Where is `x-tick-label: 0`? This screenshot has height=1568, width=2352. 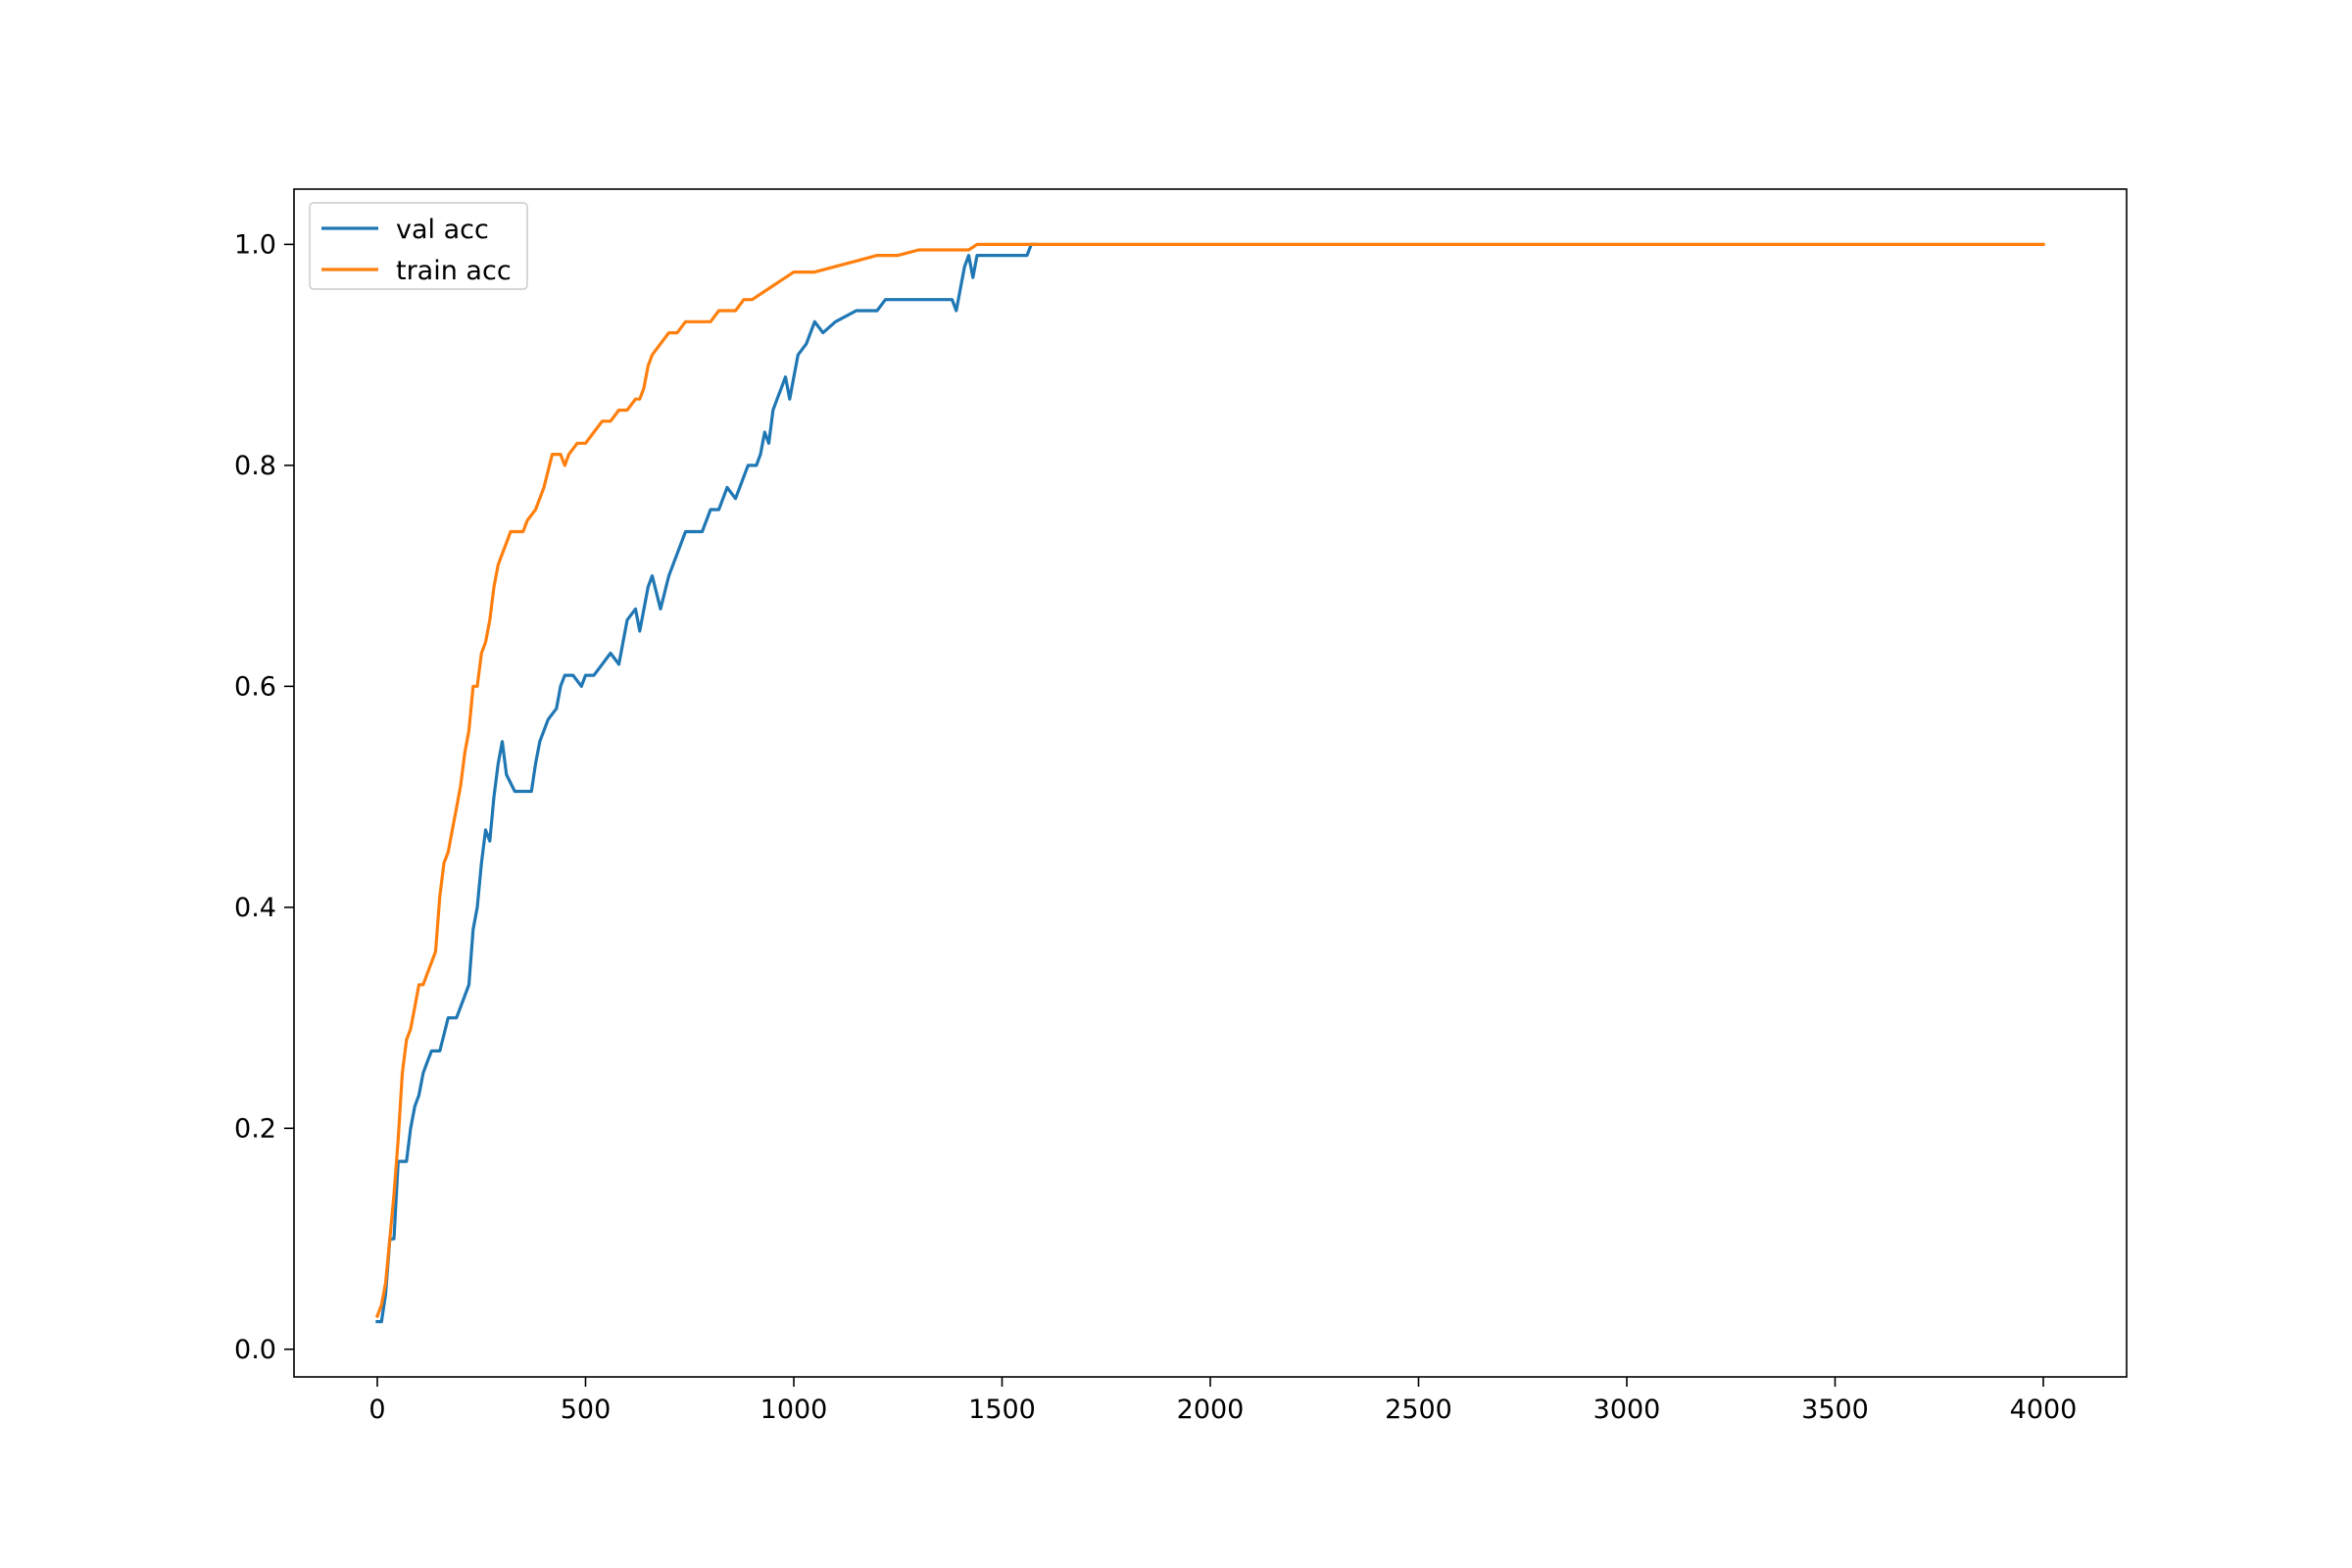 x-tick-label: 0 is located at coordinates (376, 1410).